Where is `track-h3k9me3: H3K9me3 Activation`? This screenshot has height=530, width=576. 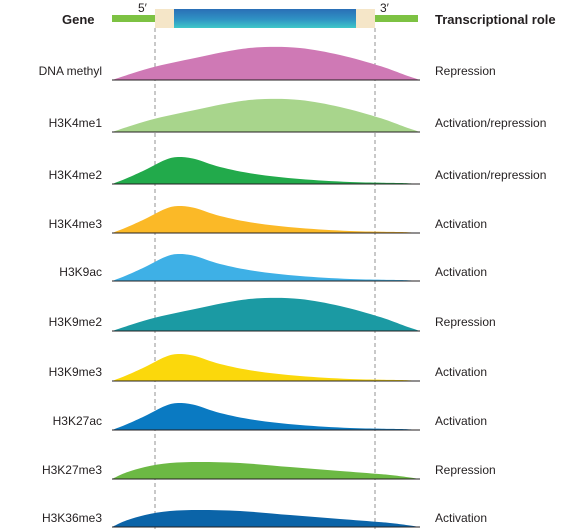 track-h3k9me3: H3K9me3 Activation is located at coordinates (268, 367).